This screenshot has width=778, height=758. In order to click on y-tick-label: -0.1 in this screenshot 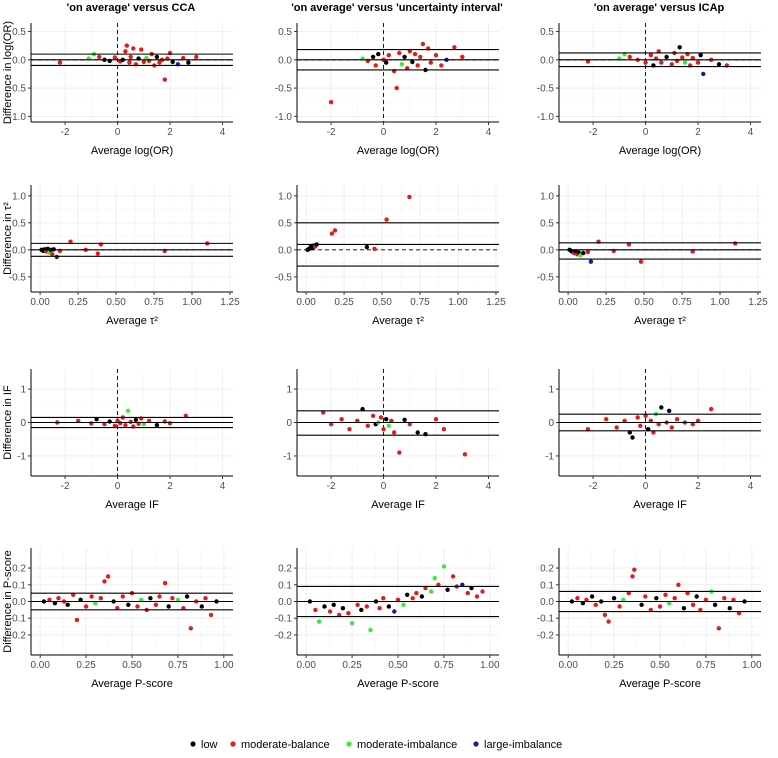, I will do `click(18, 619)`.